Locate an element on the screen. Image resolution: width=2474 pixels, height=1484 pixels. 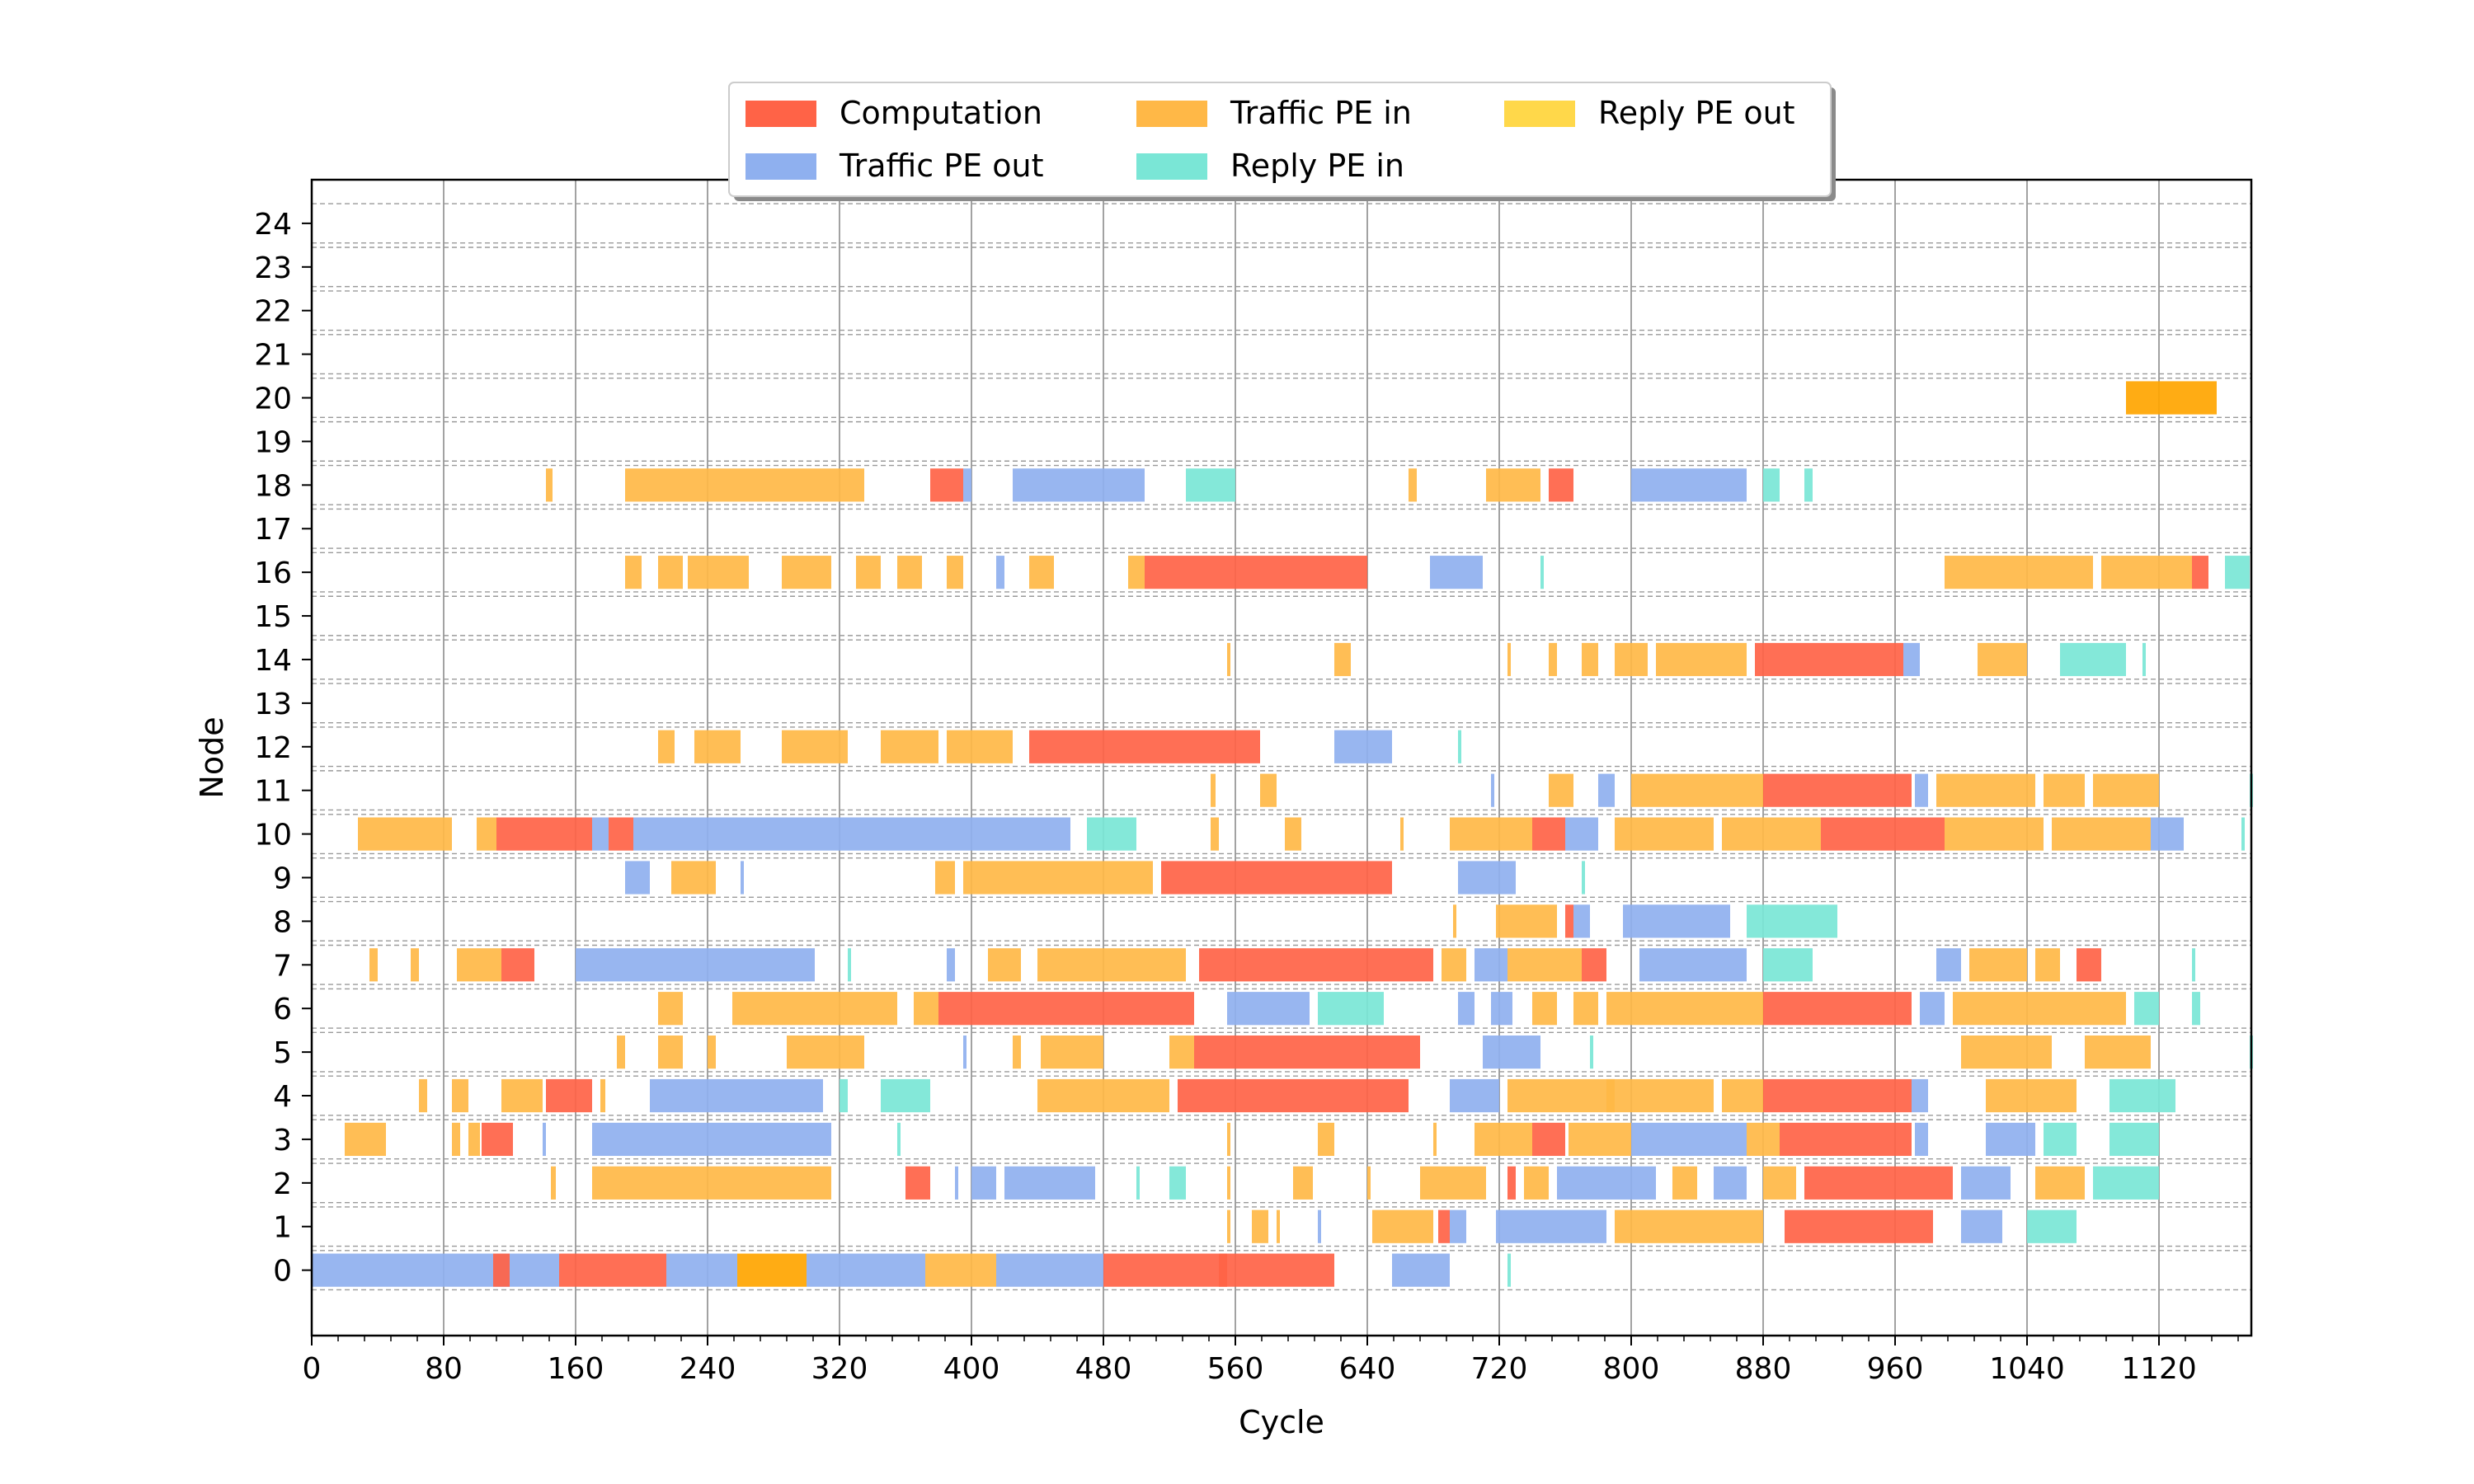
x-tick-label: 560 is located at coordinates (1235, 1369).